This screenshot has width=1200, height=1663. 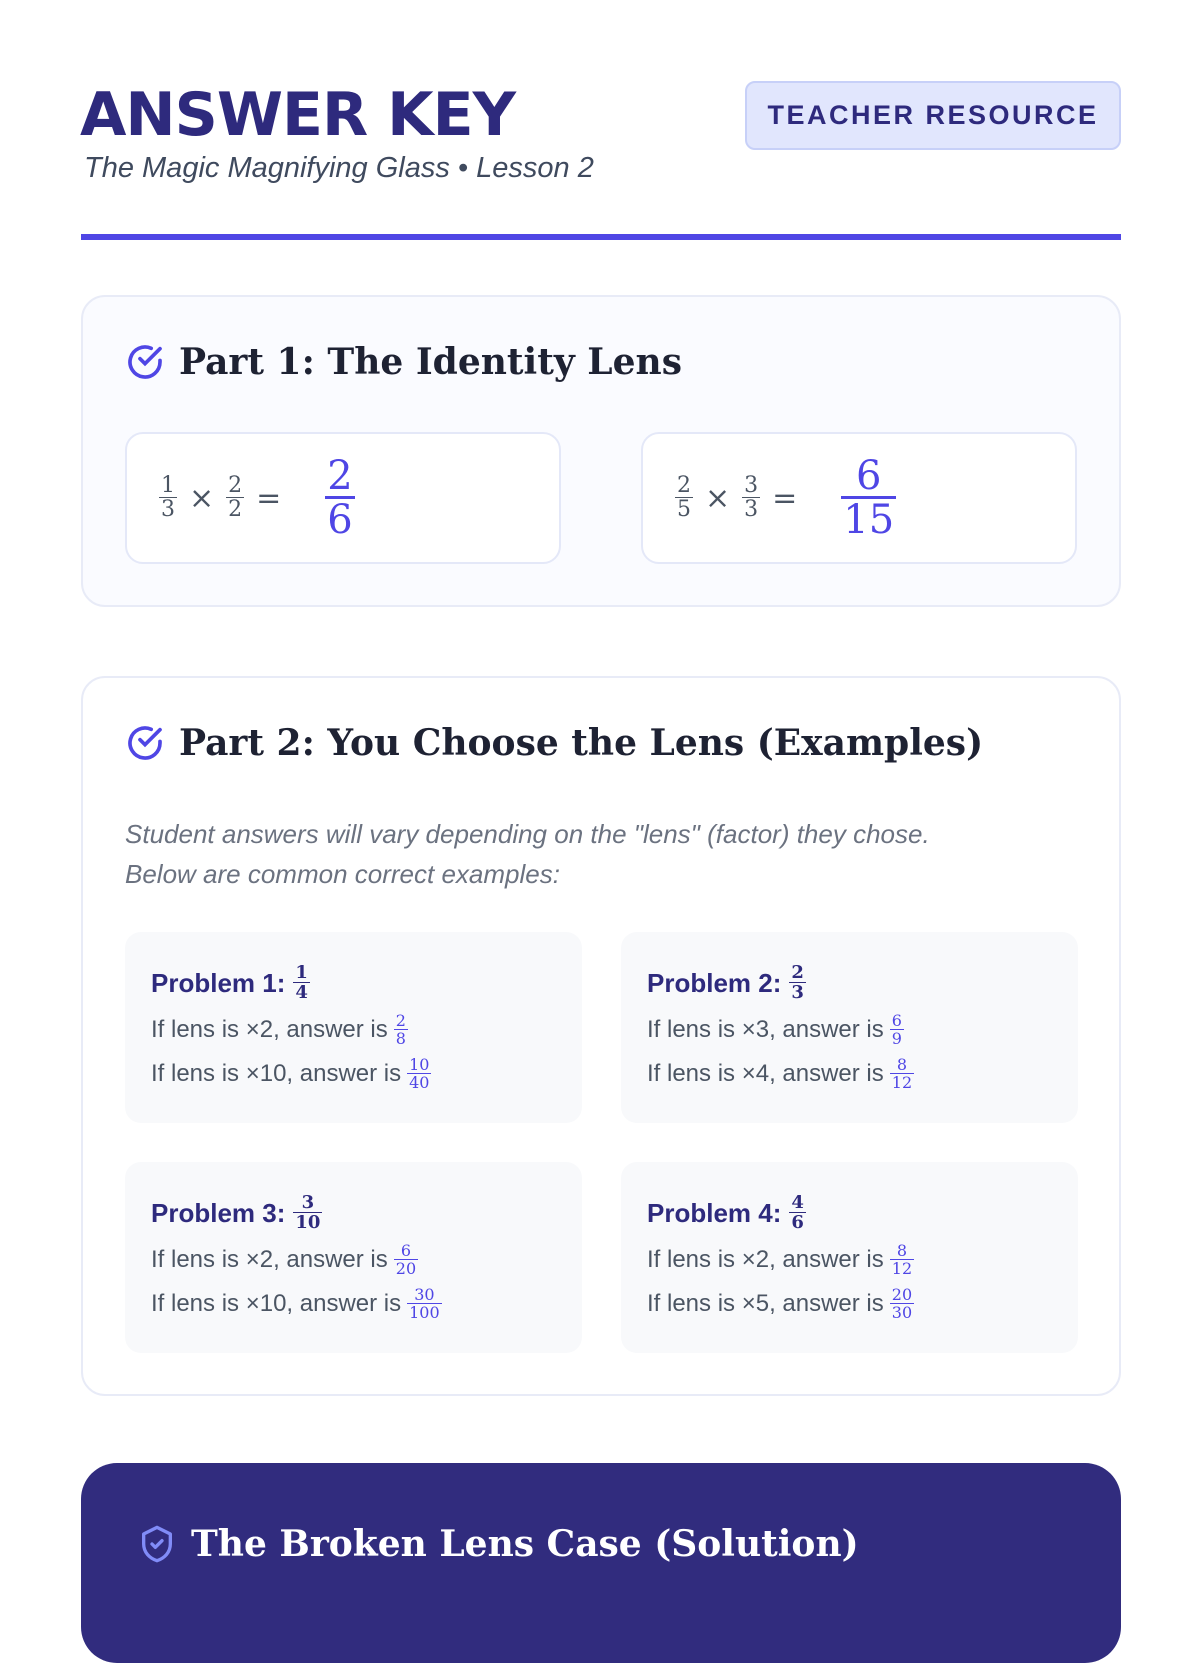 I want to click on page-subtitle: The Magic Magnifying Glass • Lesson 2, so click(x=339, y=168).